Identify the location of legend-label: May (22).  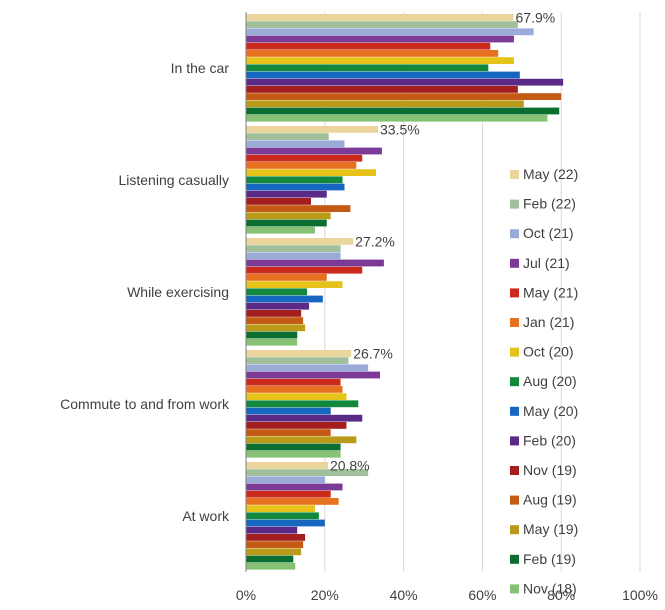
(550, 174).